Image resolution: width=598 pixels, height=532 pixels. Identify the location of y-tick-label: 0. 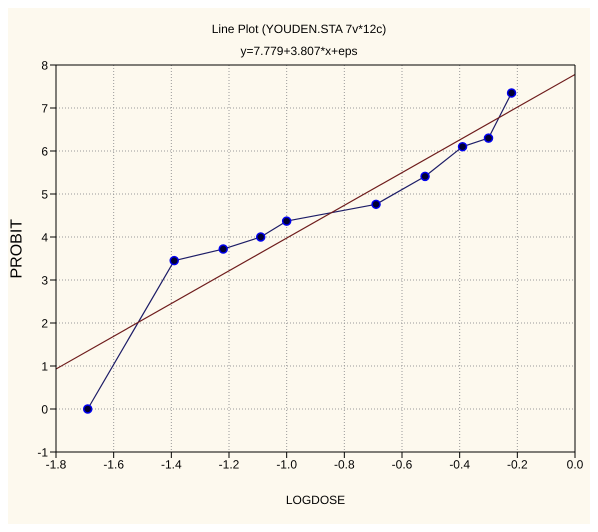
(44, 409).